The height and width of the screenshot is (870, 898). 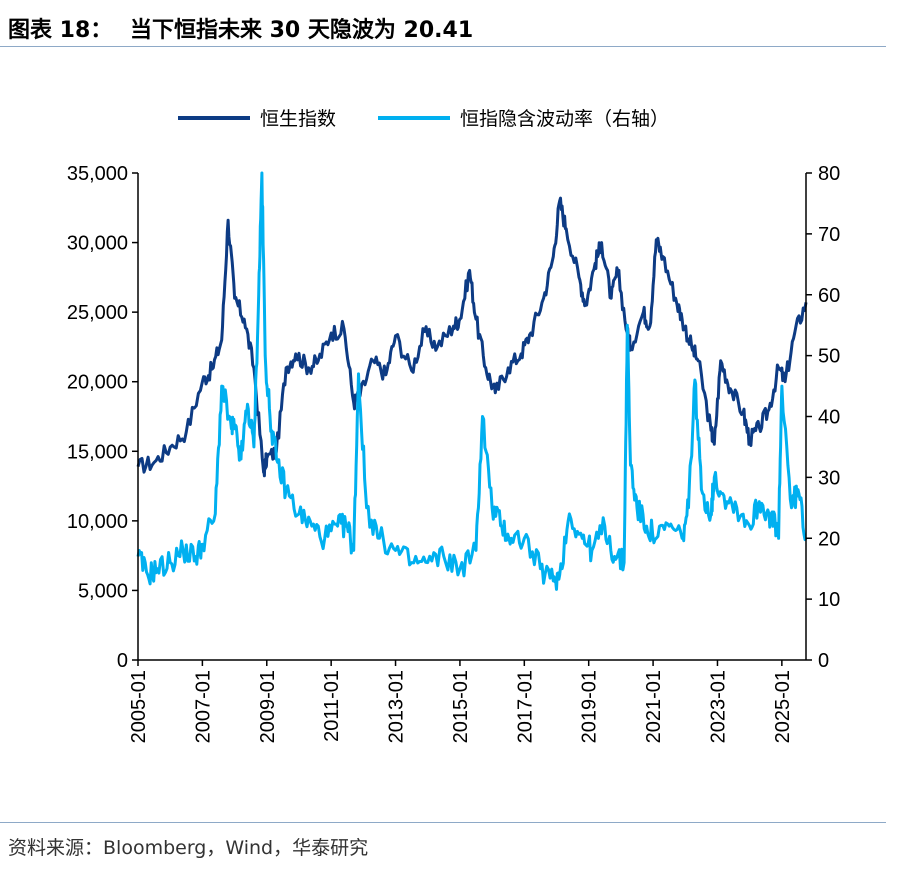 I want to click on legend-item-implied-vol: 恒指隐含波动率（右轴）, so click(x=523, y=119).